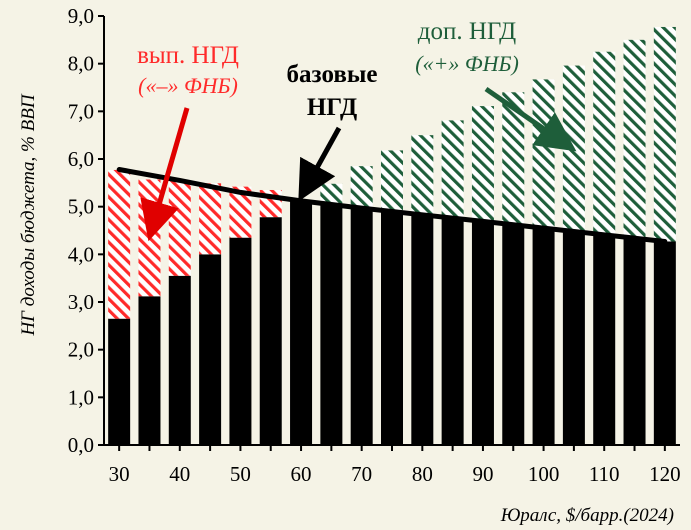  What do you see at coordinates (81, 111) in the screenshot?
I see `y-tick-label: 7,0` at bounding box center [81, 111].